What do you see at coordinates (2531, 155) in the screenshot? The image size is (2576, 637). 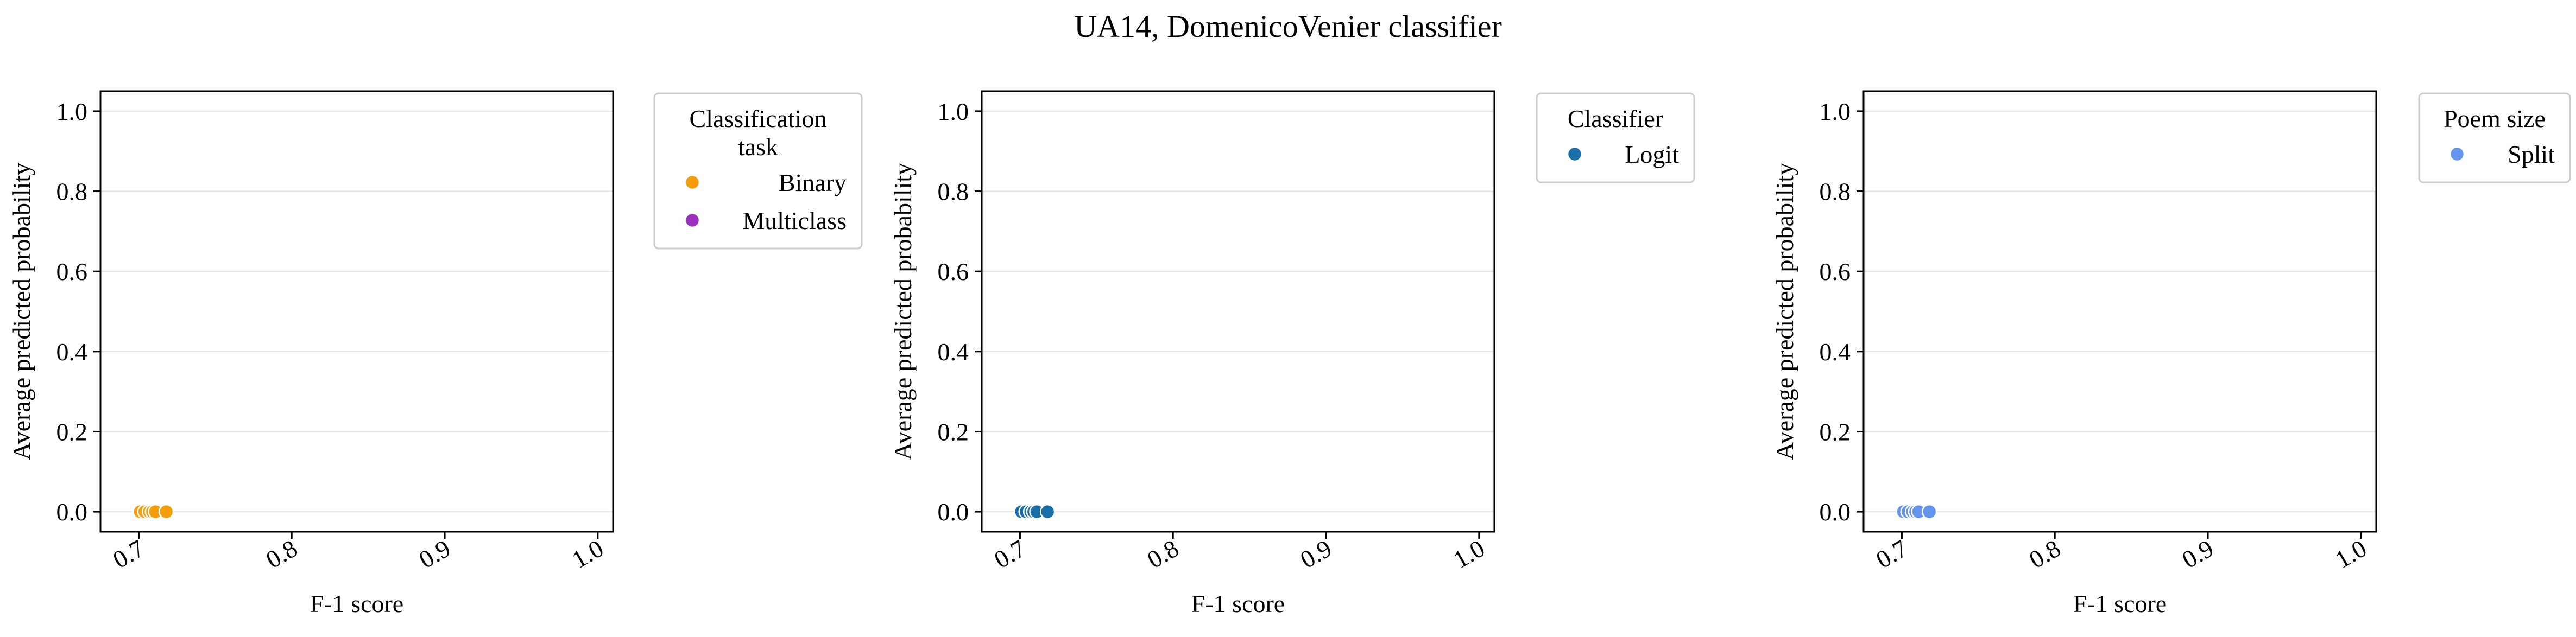 I see `legend-entry-label: Split` at bounding box center [2531, 155].